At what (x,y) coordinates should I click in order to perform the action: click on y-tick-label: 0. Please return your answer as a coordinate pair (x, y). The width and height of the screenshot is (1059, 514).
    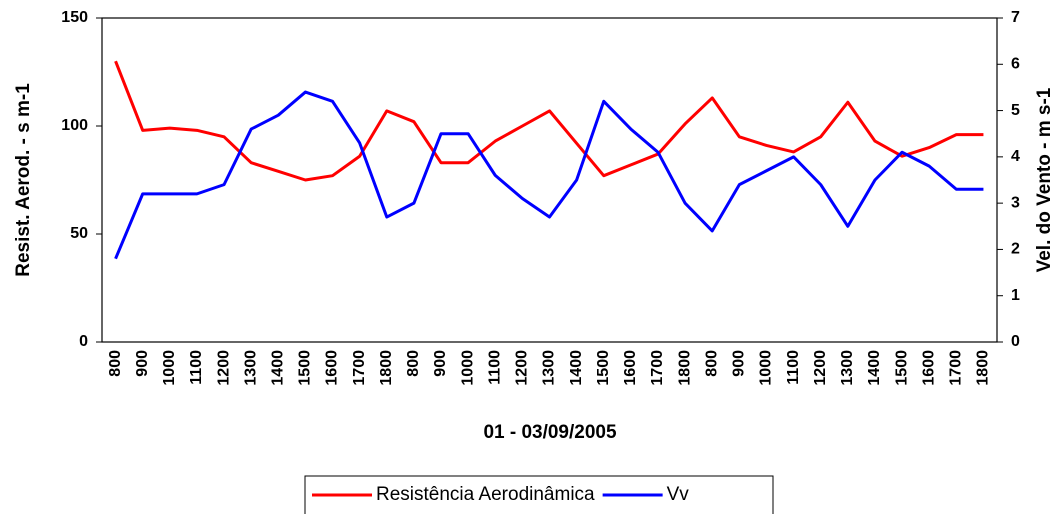
    Looking at the image, I should click on (83, 341).